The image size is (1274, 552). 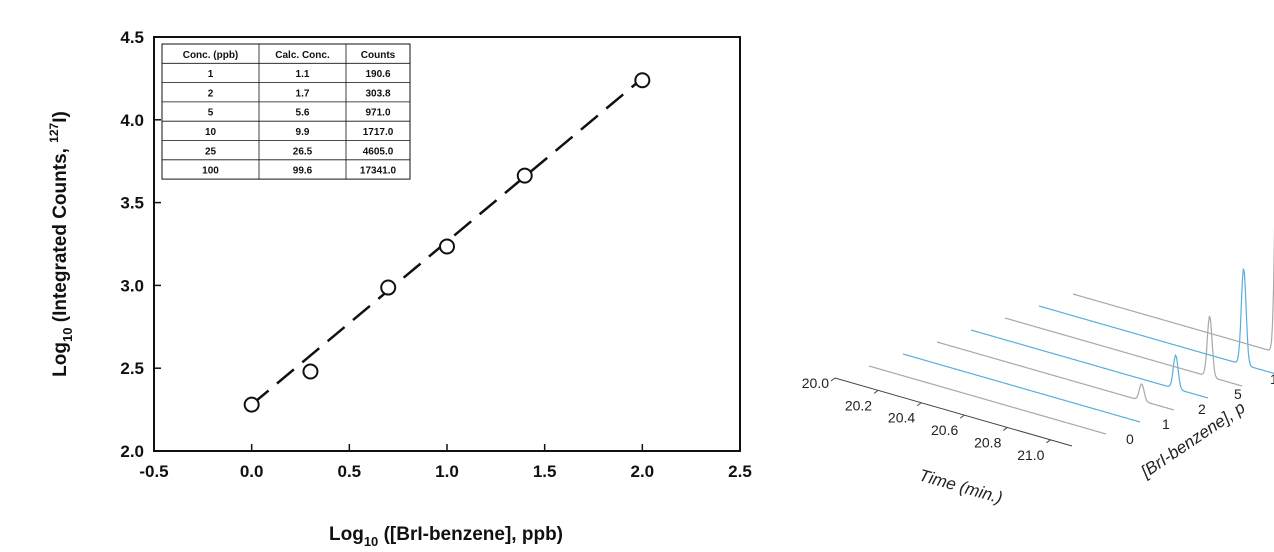 I want to click on concentration-axis-ticks: 01251025, so click(x=1200, y=409).